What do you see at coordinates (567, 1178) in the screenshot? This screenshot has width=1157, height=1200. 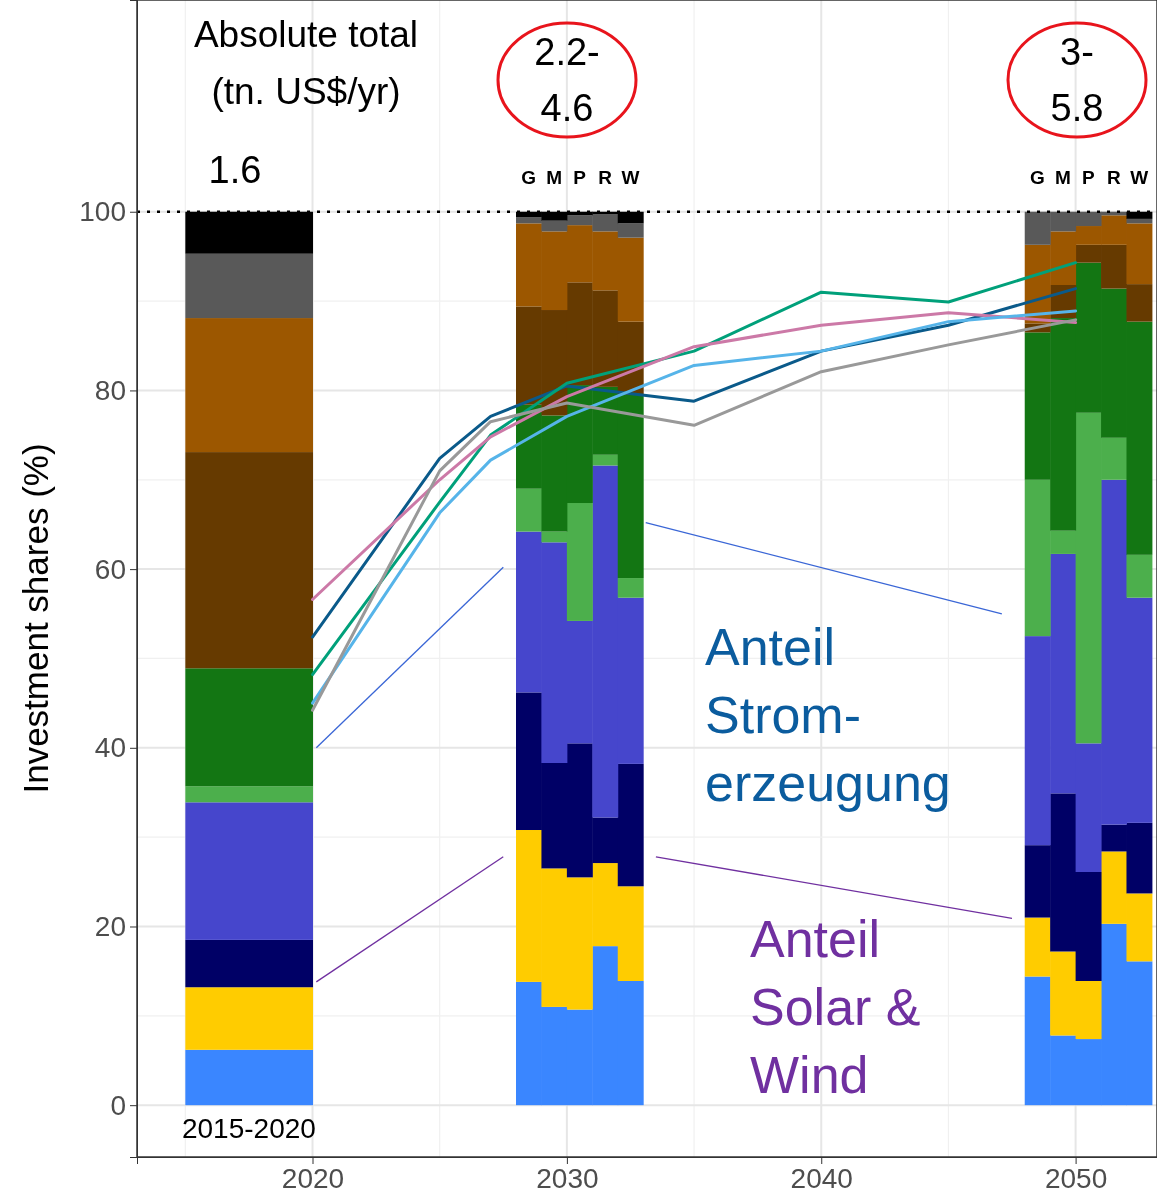 I see `x-tick-label: 2030` at bounding box center [567, 1178].